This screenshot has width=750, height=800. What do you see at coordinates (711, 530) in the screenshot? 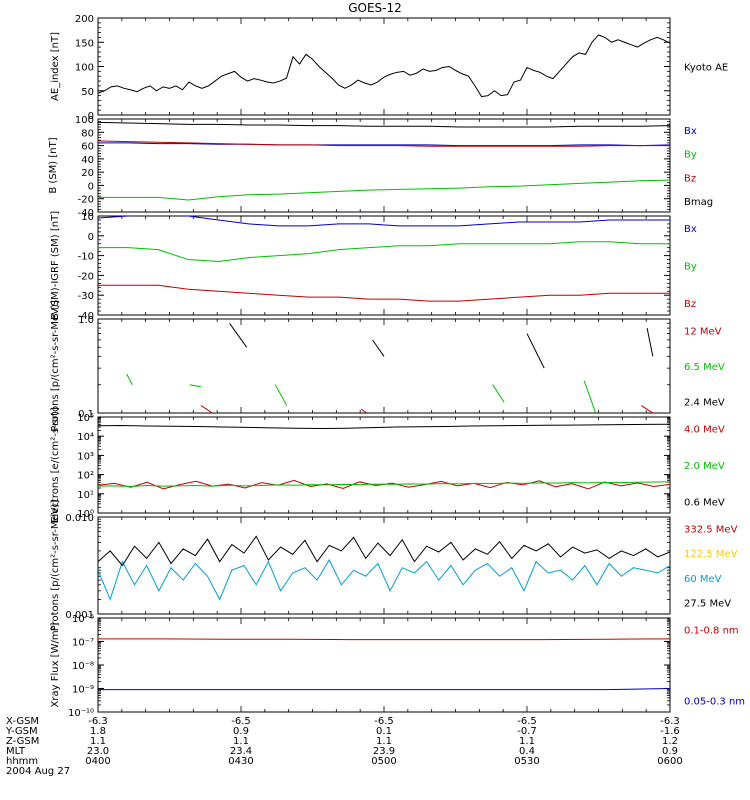
I see `legend-label: 332.5 MeV` at bounding box center [711, 530].